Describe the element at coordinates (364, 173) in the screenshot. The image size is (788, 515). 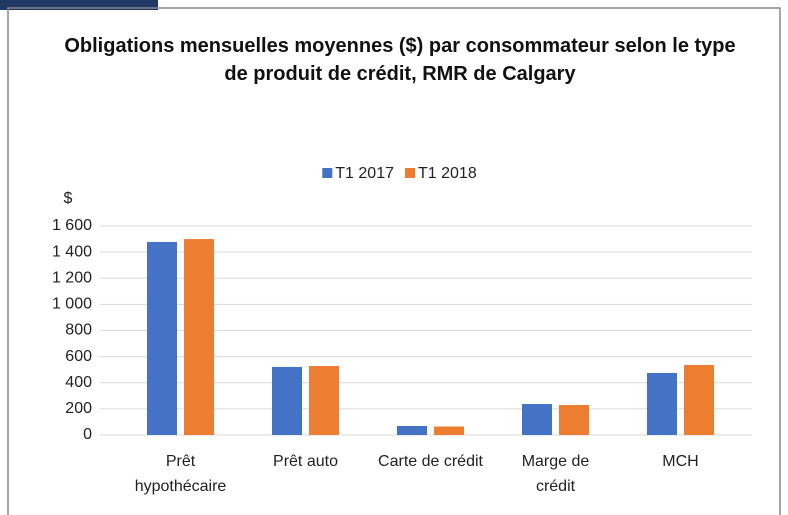
I see `legend-label: T1 2017` at that location.